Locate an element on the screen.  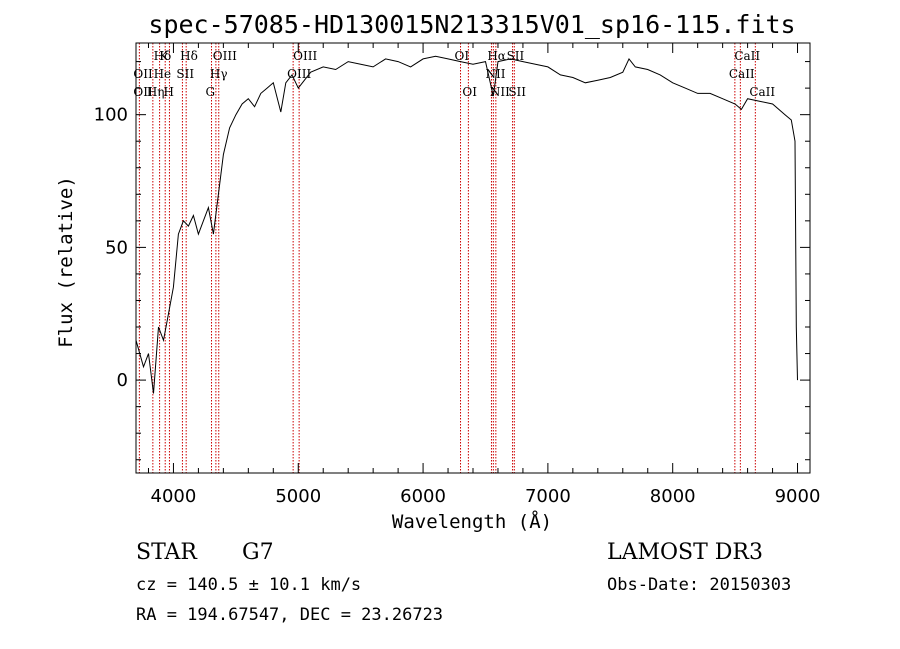
x-axis-label: Wavelength (Å) is located at coordinates (472, 521).